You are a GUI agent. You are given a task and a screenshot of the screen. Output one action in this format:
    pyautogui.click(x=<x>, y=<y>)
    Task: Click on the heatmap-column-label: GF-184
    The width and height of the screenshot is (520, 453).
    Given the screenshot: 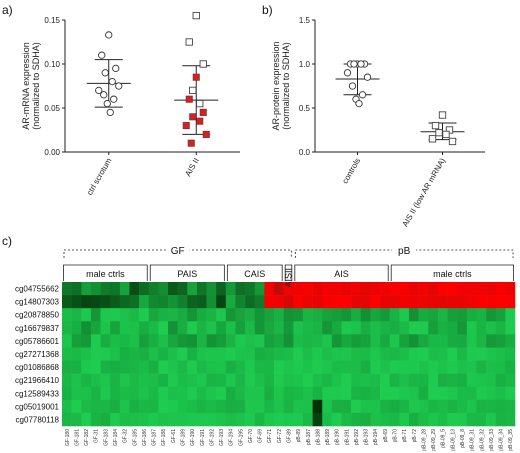 What is the action you would take?
    pyautogui.click(x=116, y=437)
    